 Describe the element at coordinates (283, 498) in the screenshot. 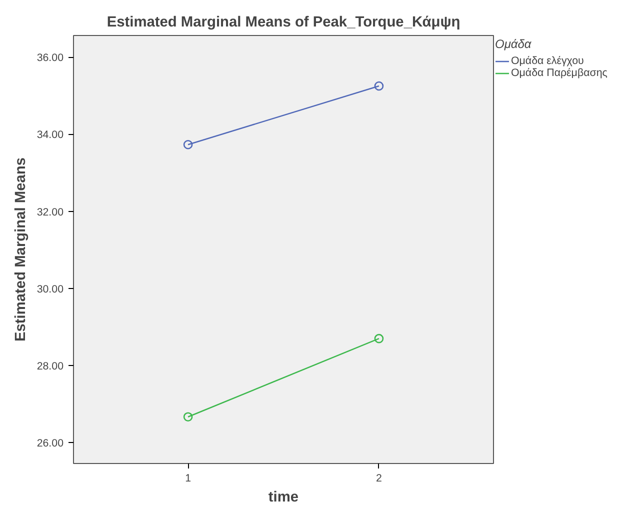

I see `x-axis-title: time` at that location.